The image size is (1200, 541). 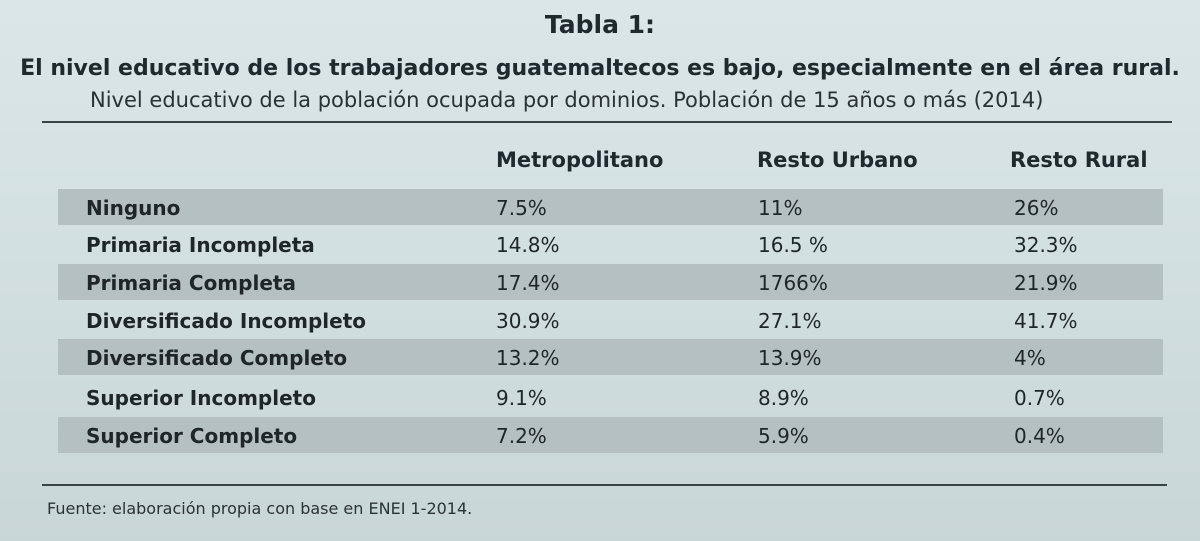 I want to click on top-divider, so click(x=607, y=122).